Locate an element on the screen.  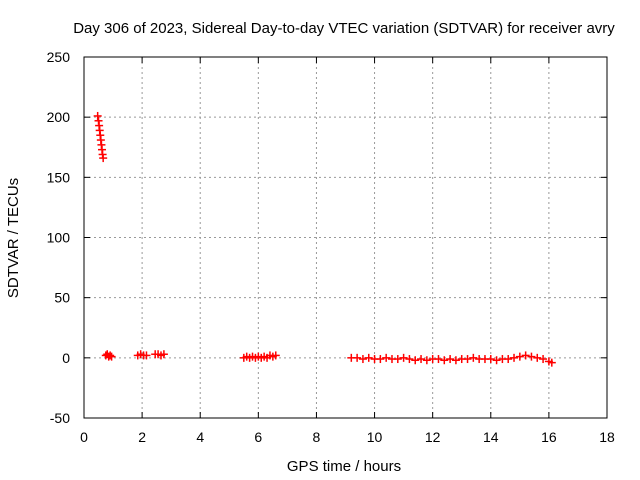
x-tick-label: 2 is located at coordinates (142, 437).